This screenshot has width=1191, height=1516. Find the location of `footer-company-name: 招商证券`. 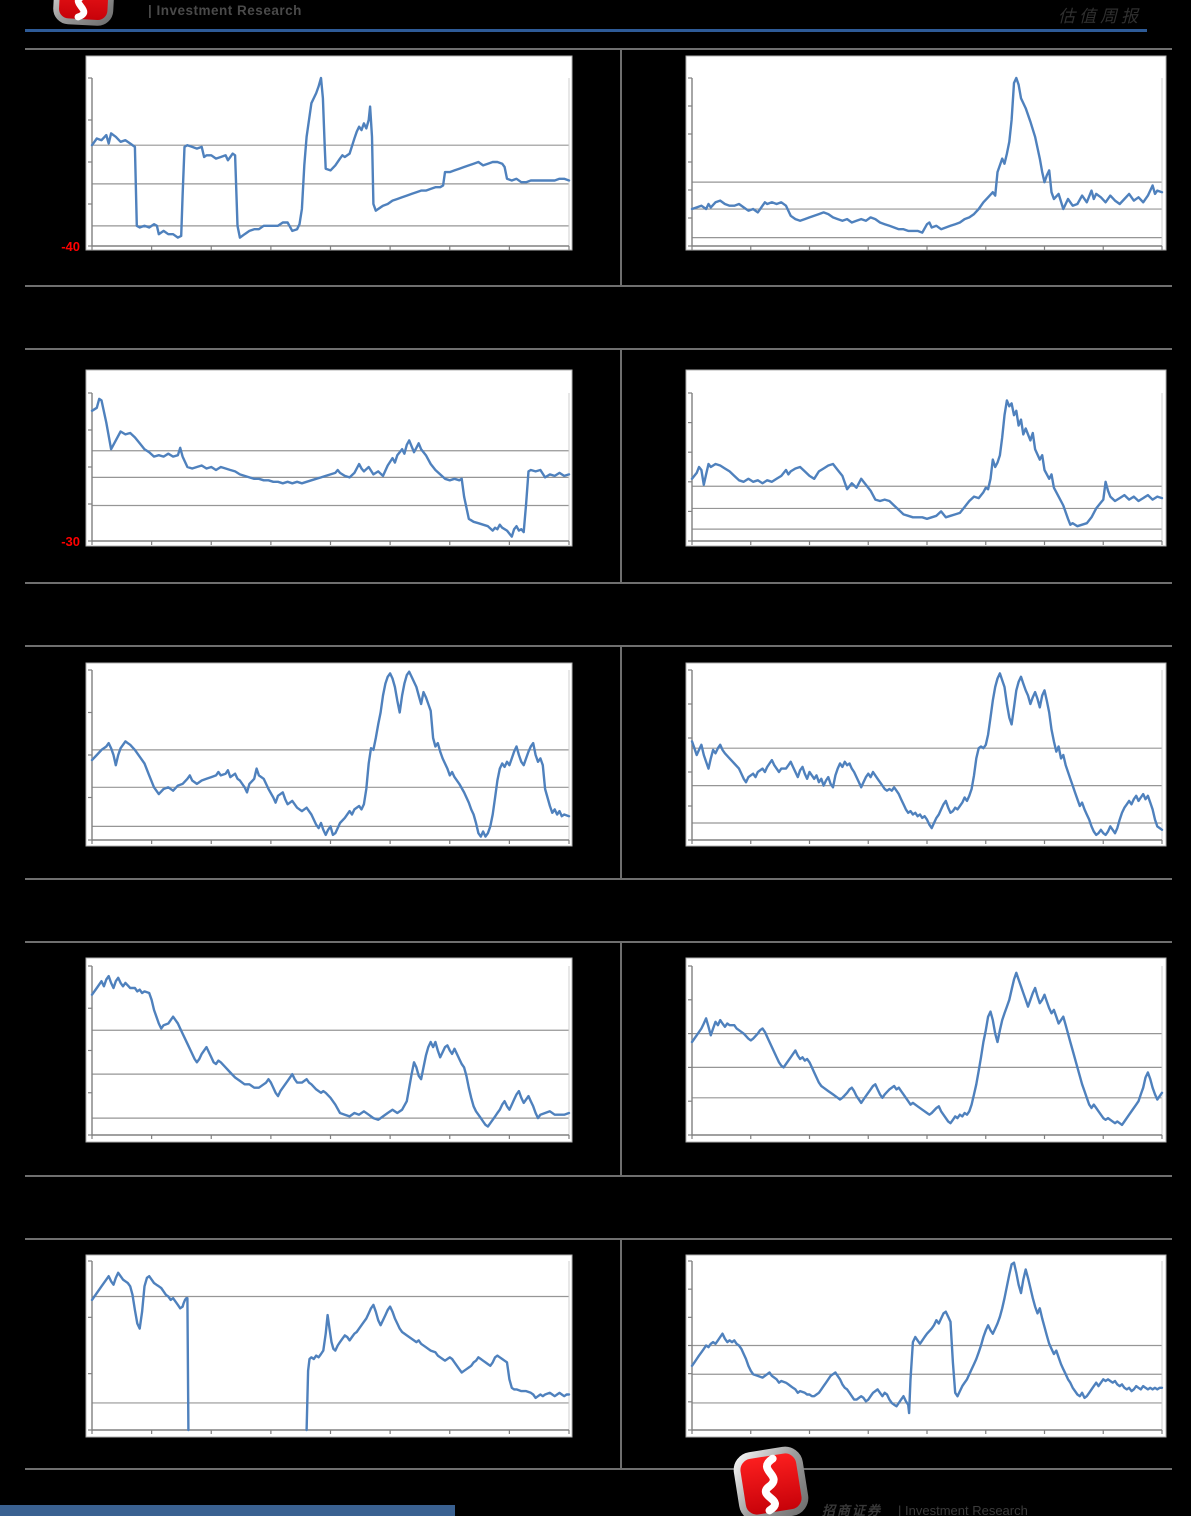

footer-company-name: 招商证券 is located at coordinates (852, 1509).